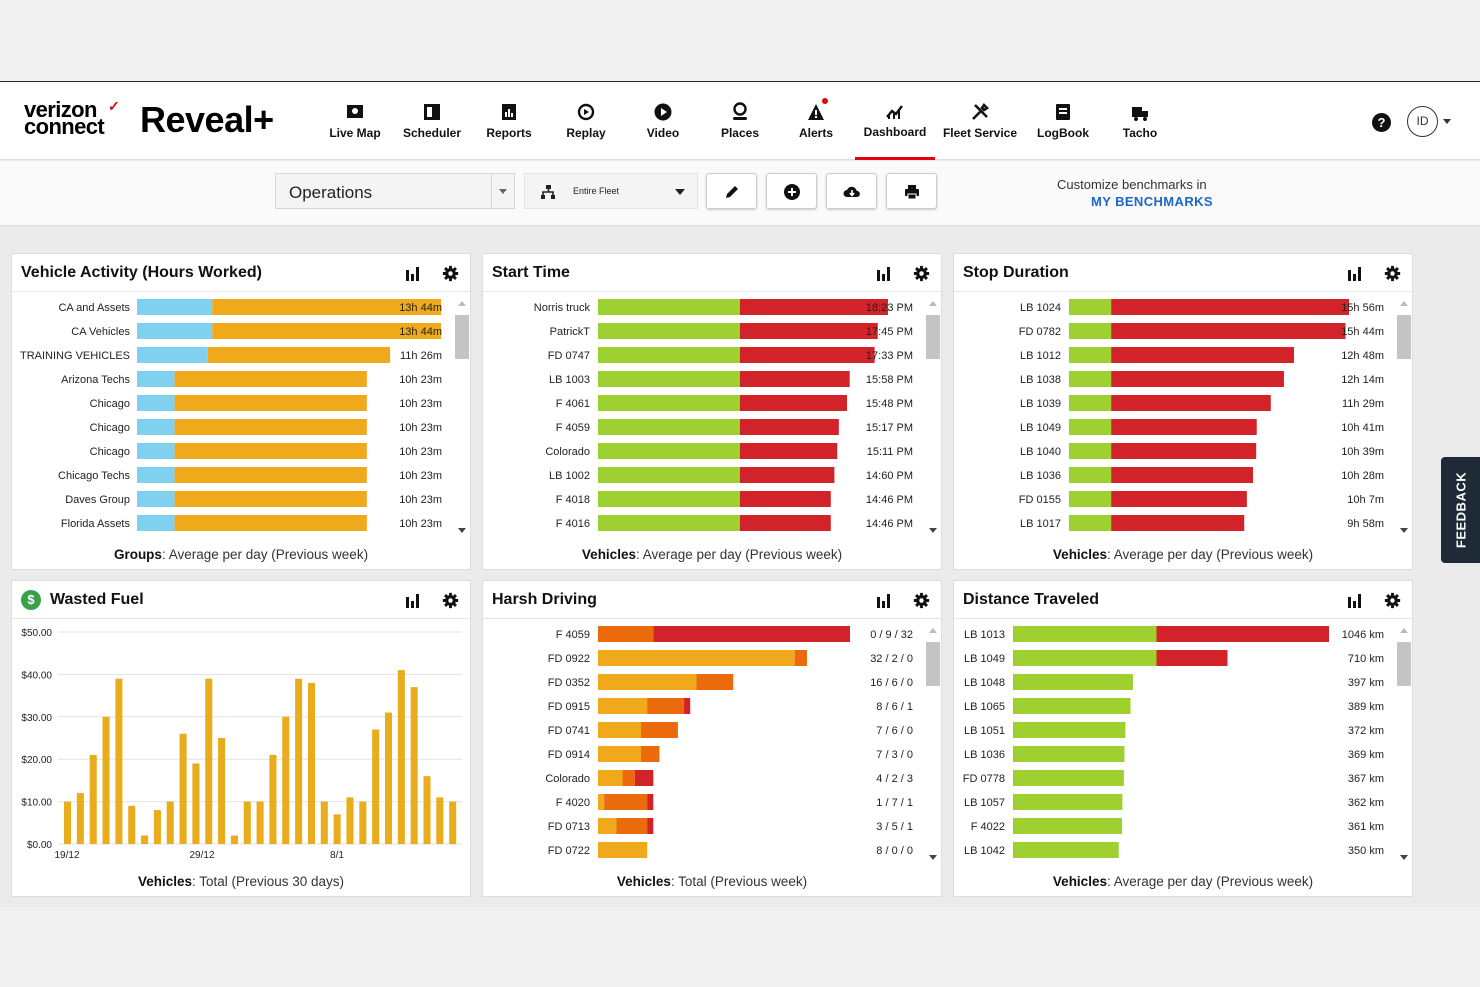  What do you see at coordinates (740, 121) in the screenshot?
I see `nav-item-places: Places` at bounding box center [740, 121].